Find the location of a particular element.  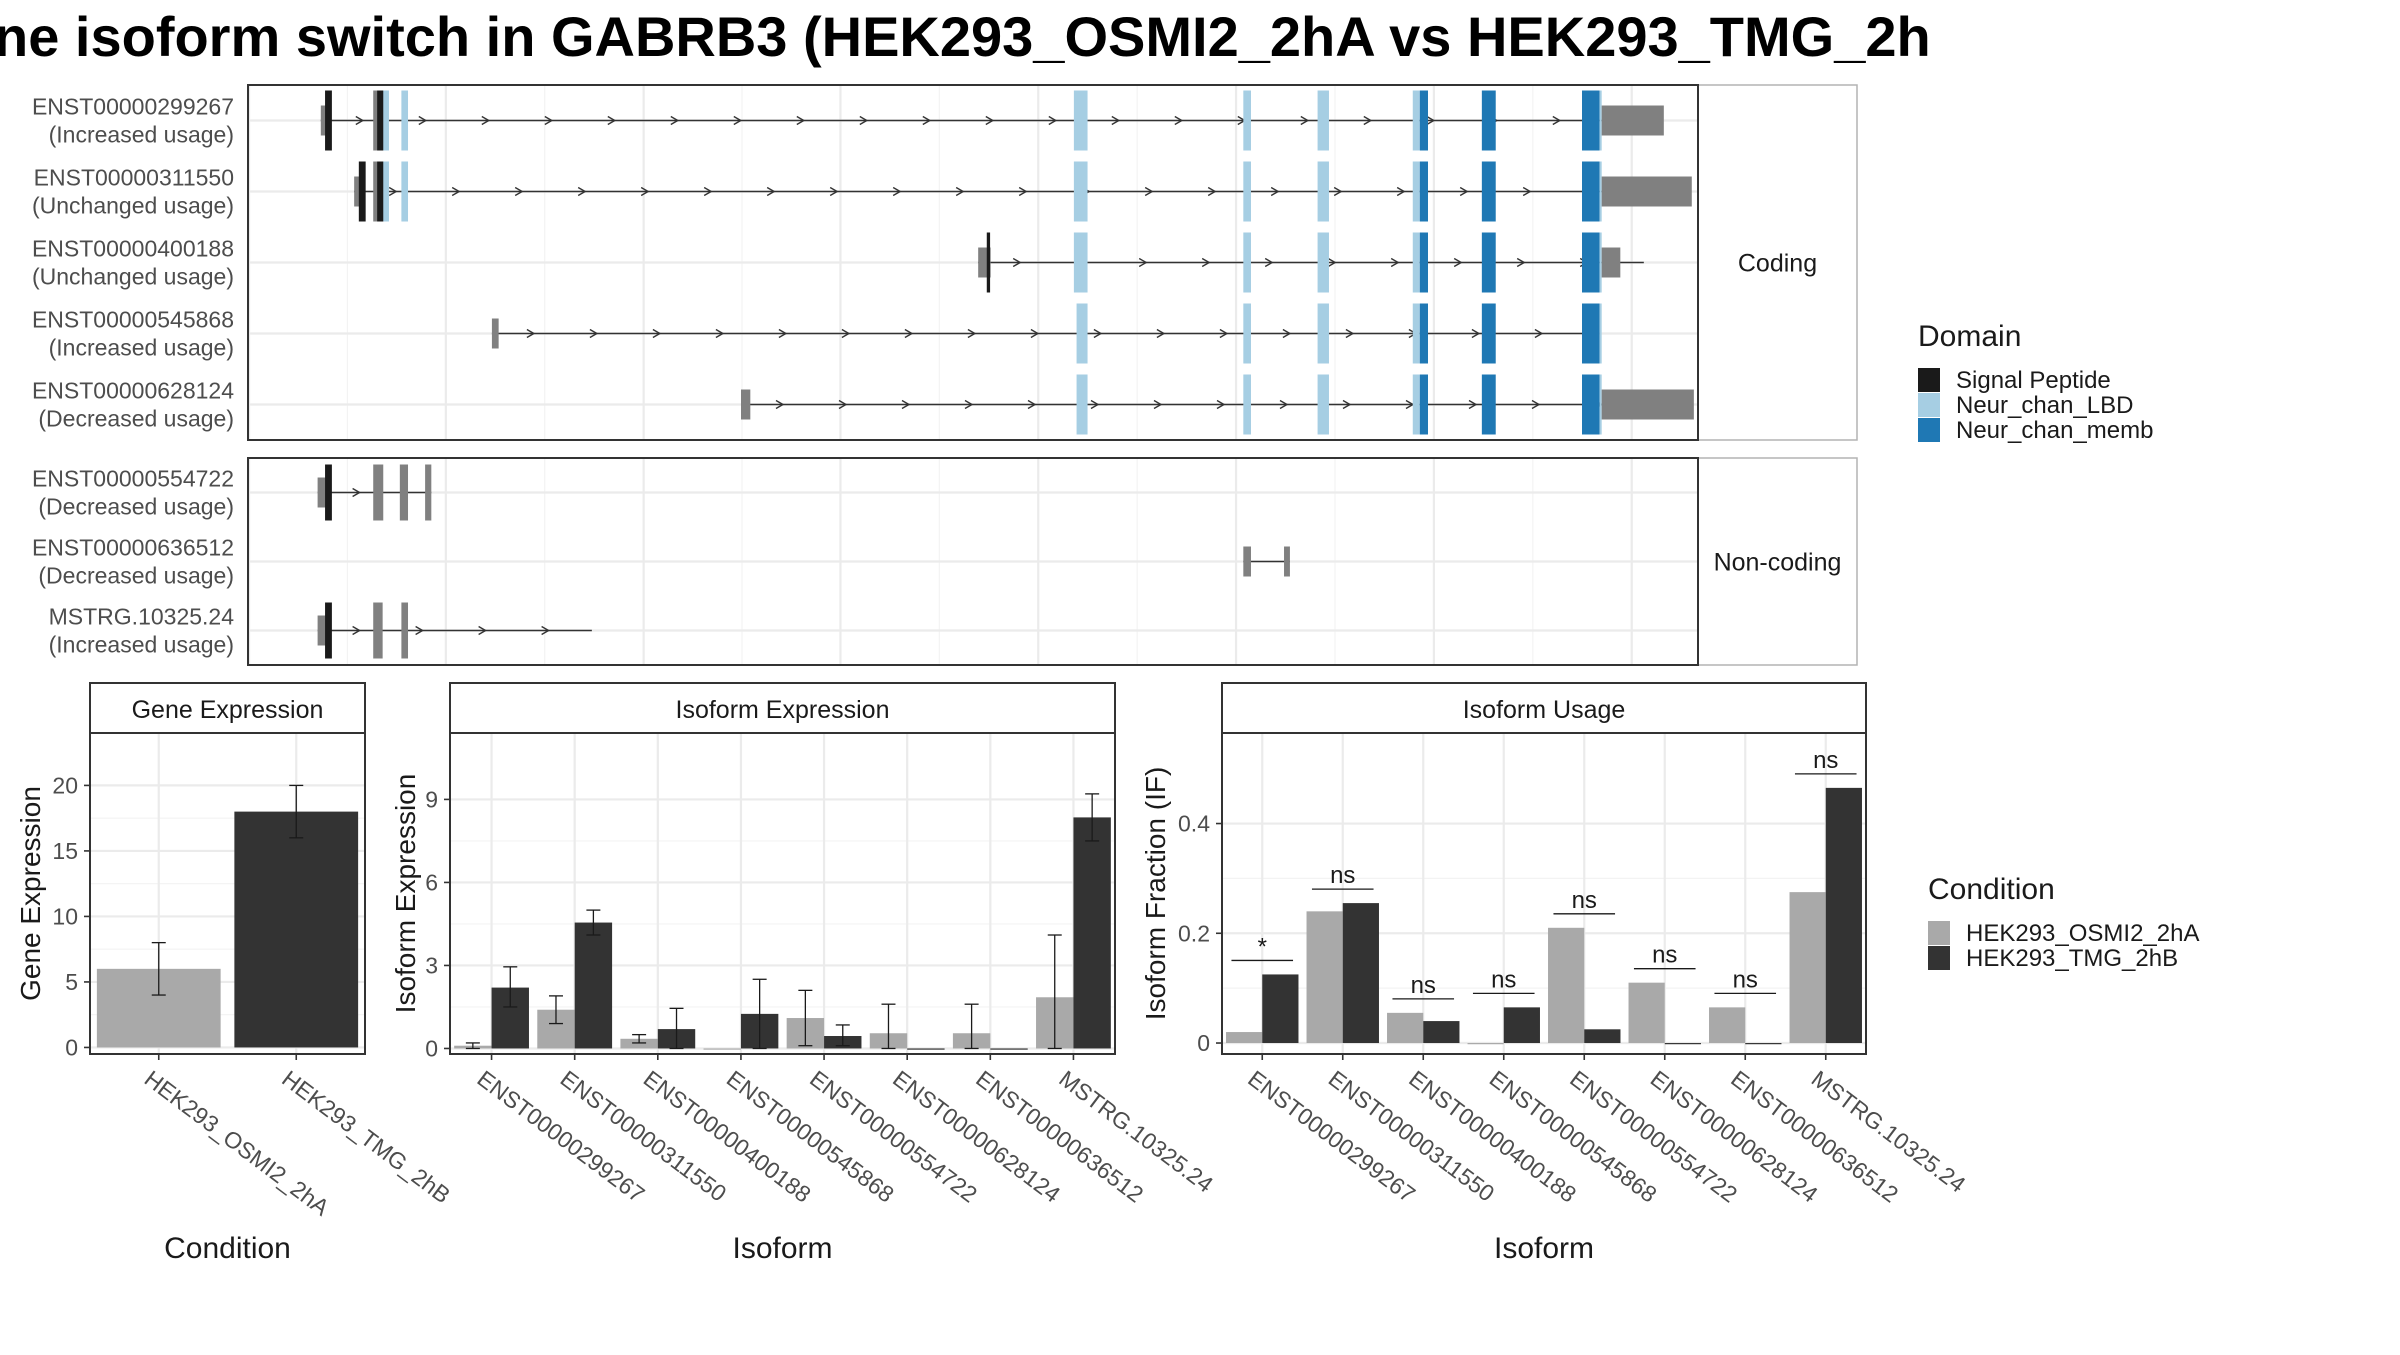

transcript-id-label: MSTRG.10325.24 is located at coordinates (142, 617).